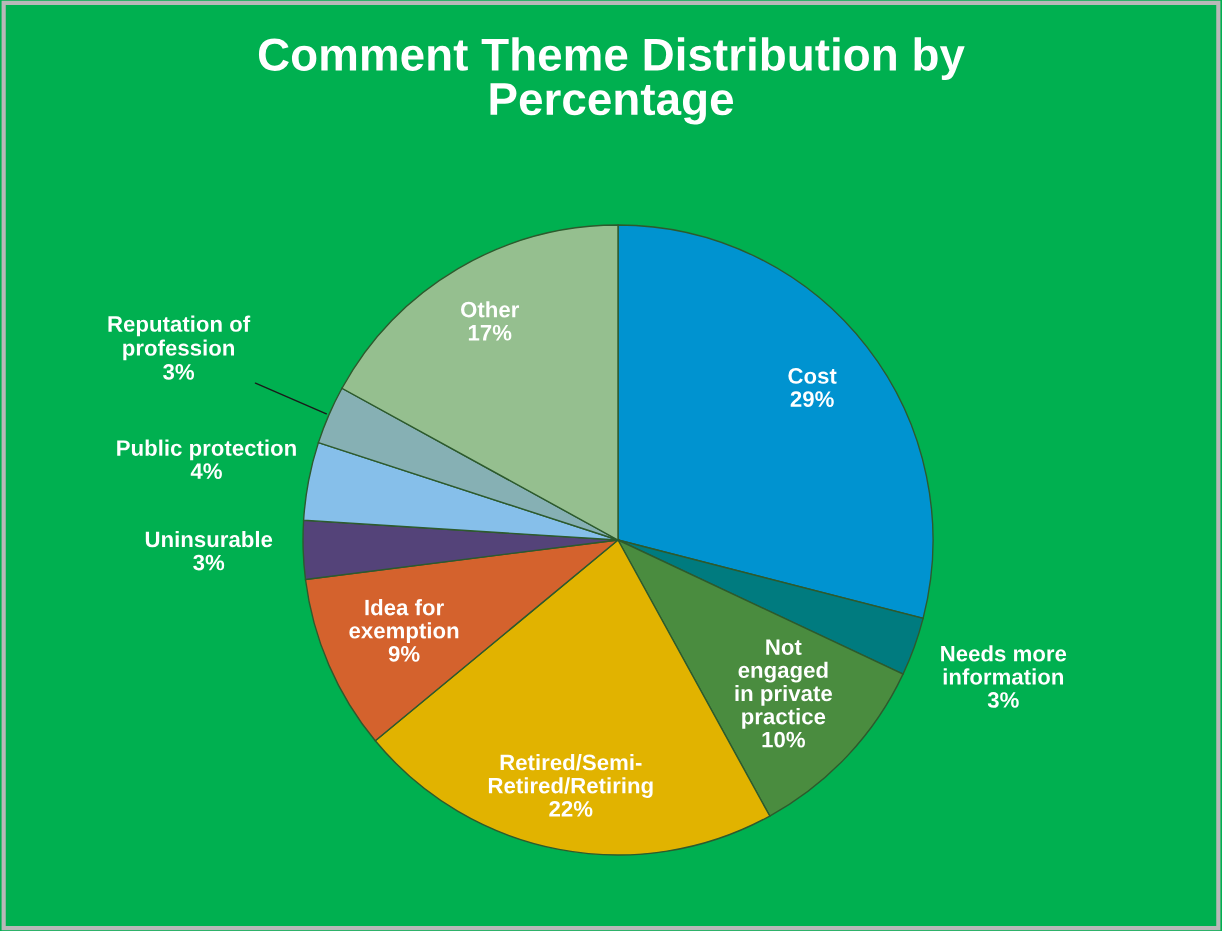 The height and width of the screenshot is (931, 1222). Describe the element at coordinates (209, 539) in the screenshot. I see `slice-label: Uninsurable` at that location.